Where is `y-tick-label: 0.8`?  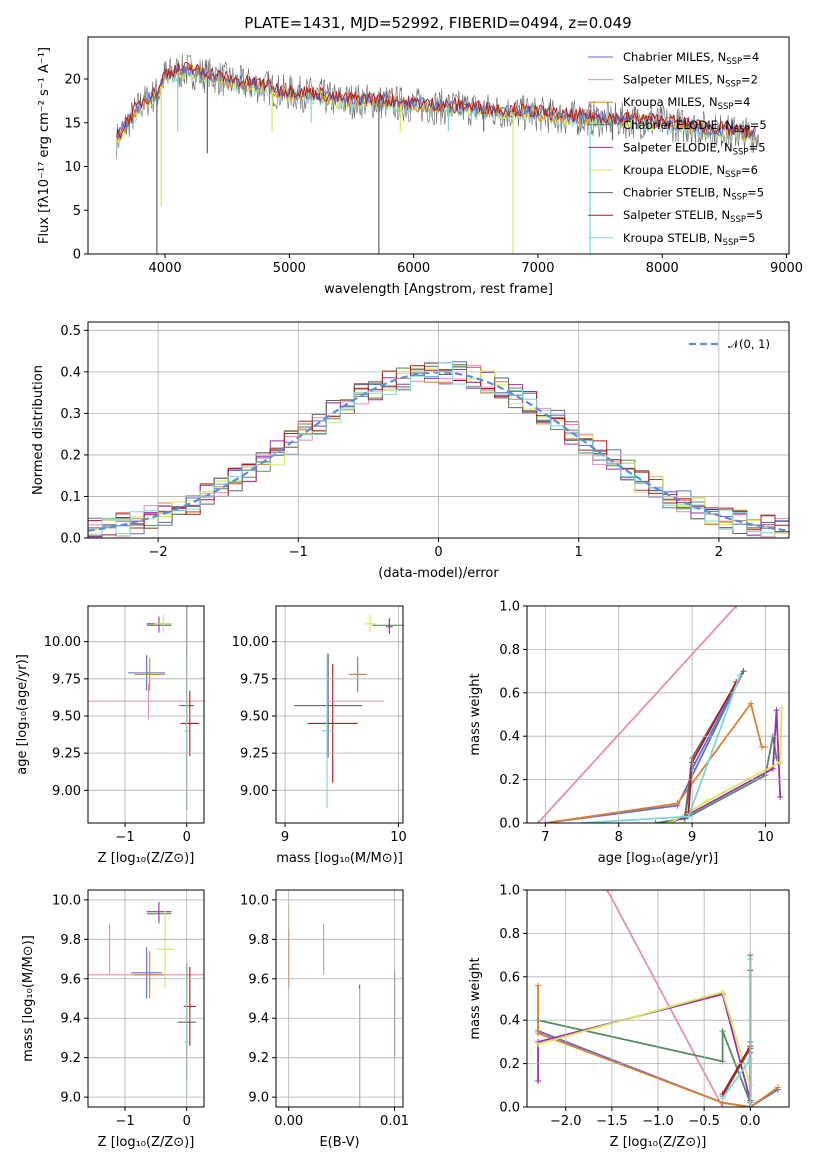 y-tick-label: 0.8 is located at coordinates (509, 934).